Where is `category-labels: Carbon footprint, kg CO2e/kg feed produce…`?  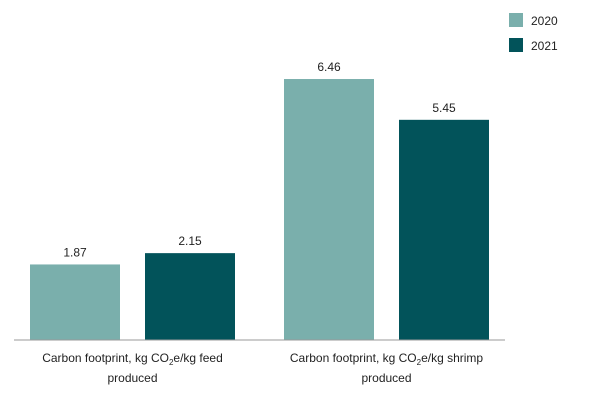
category-labels: Carbon footprint, kg CO2e/kg feed produce… is located at coordinates (262, 368).